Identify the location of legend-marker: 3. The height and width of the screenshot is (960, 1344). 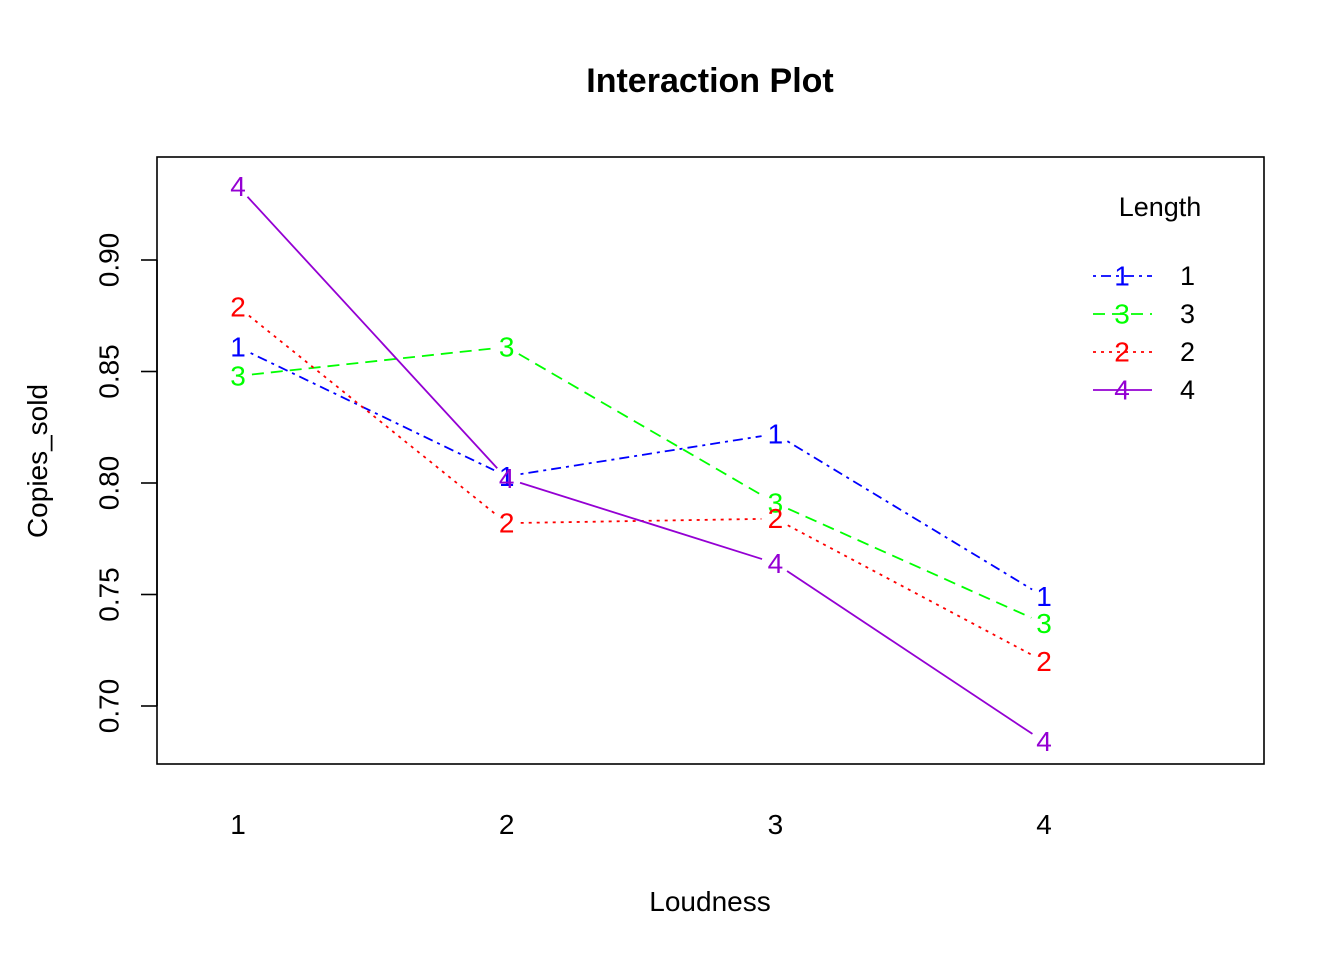
(1122, 314).